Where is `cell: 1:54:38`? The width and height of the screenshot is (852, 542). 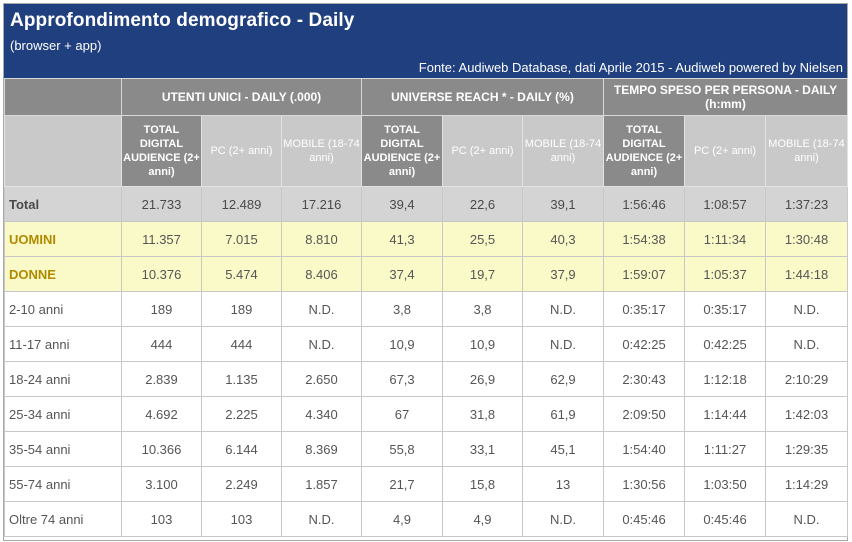
cell: 1:54:38 is located at coordinates (644, 239).